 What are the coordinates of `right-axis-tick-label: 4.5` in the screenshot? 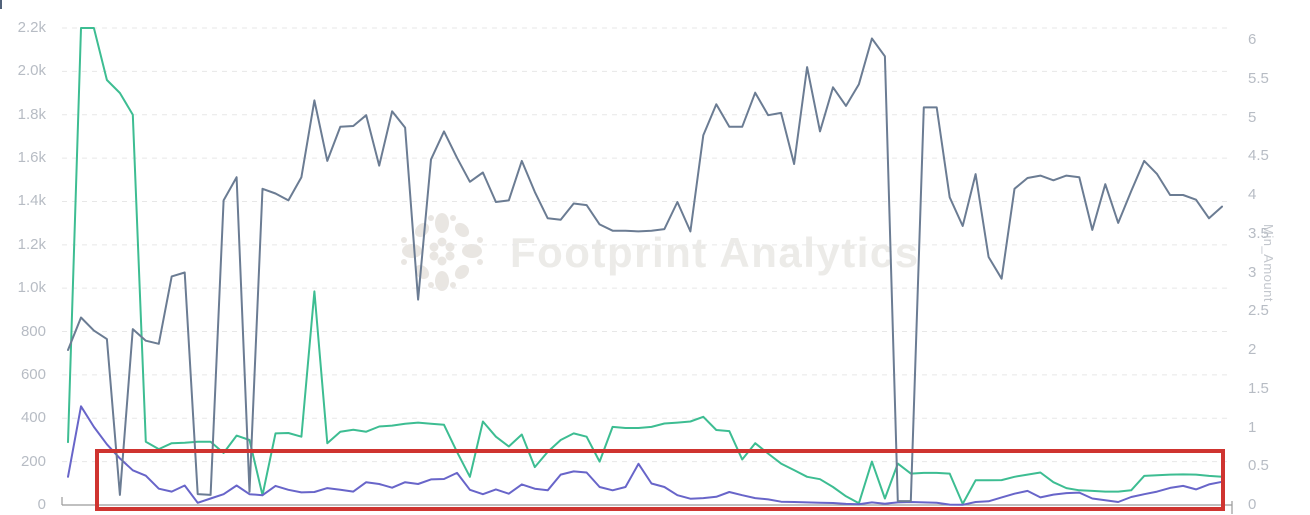 It's located at (1258, 156).